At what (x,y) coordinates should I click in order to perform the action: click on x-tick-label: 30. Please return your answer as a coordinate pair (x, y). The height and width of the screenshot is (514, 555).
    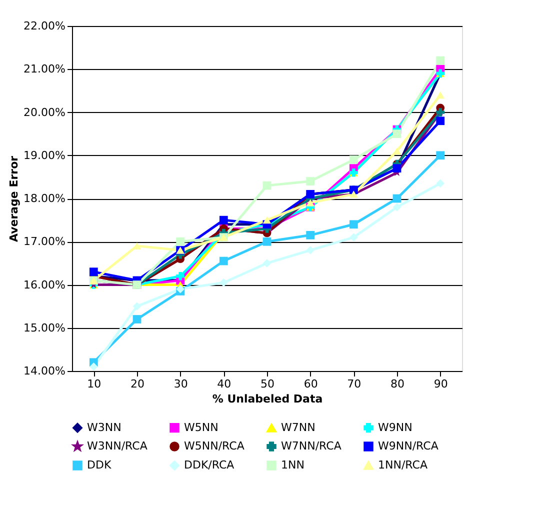
    Looking at the image, I should click on (181, 384).